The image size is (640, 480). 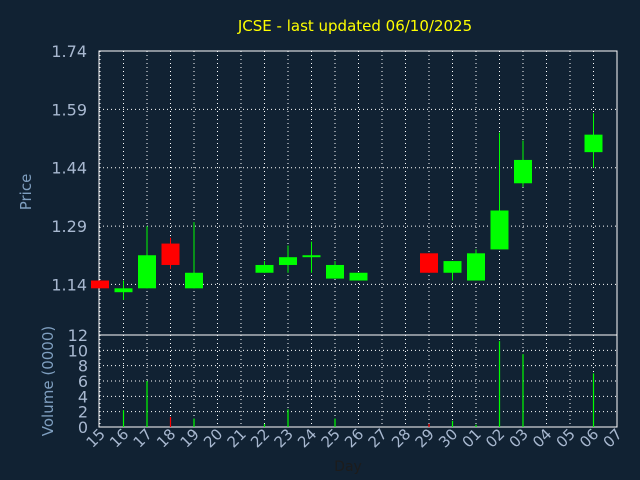 I want to click on volume-axis-label: Volume (0000), so click(x=48, y=381).